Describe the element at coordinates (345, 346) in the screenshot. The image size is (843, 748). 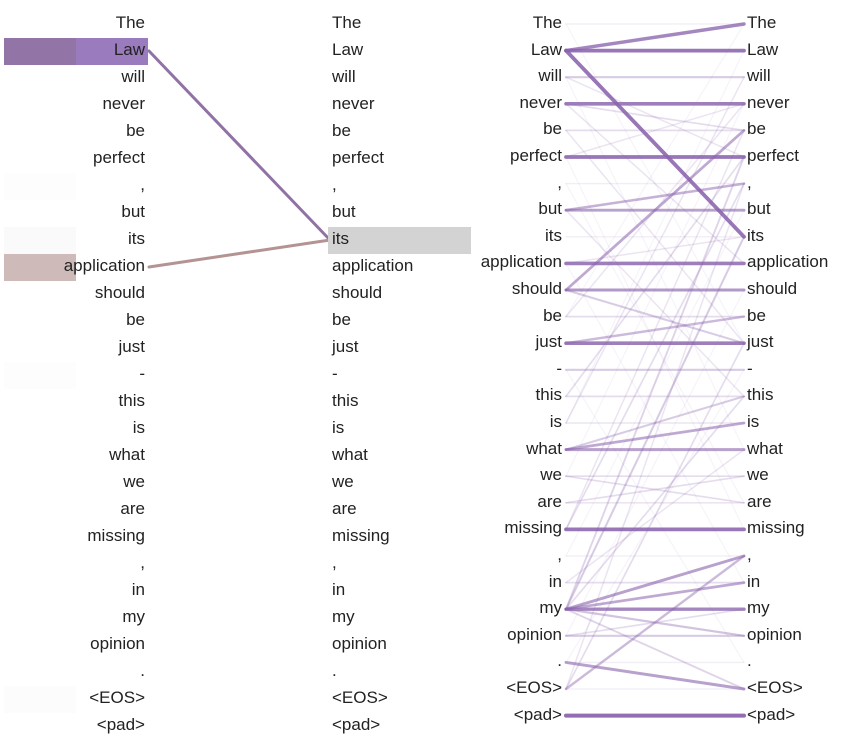
I see `left-query-token: just` at that location.